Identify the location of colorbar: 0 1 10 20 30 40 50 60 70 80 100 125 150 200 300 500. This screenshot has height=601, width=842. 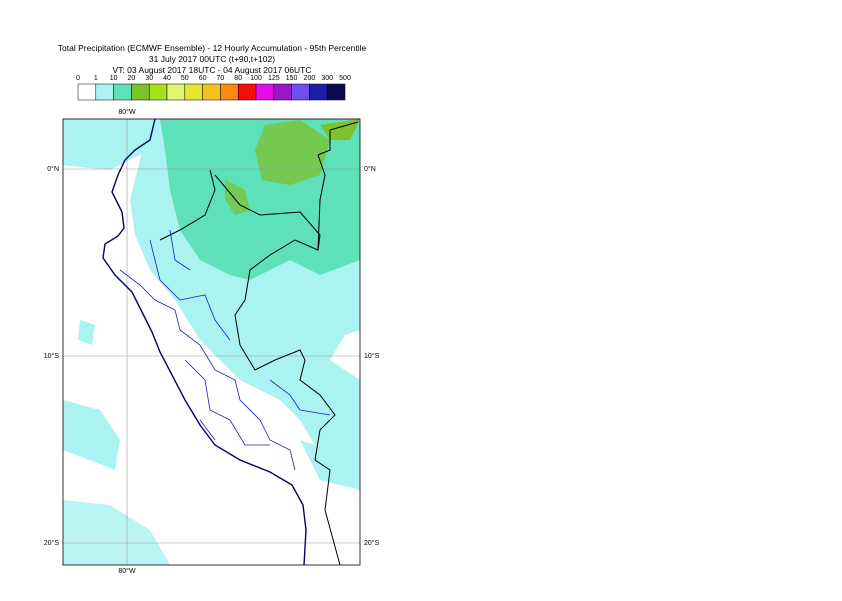
(213, 88).